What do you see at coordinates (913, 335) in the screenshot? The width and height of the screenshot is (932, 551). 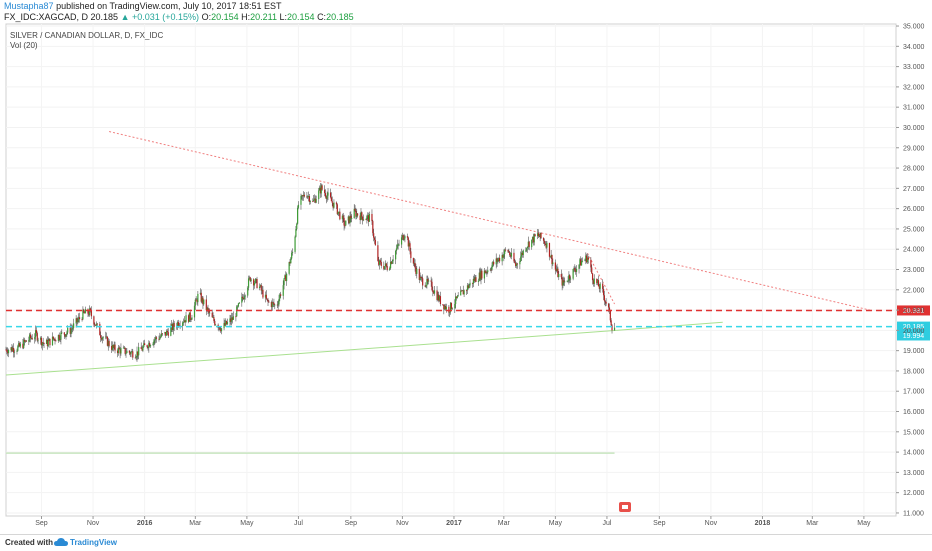 I see `price-label-box` at bounding box center [913, 335].